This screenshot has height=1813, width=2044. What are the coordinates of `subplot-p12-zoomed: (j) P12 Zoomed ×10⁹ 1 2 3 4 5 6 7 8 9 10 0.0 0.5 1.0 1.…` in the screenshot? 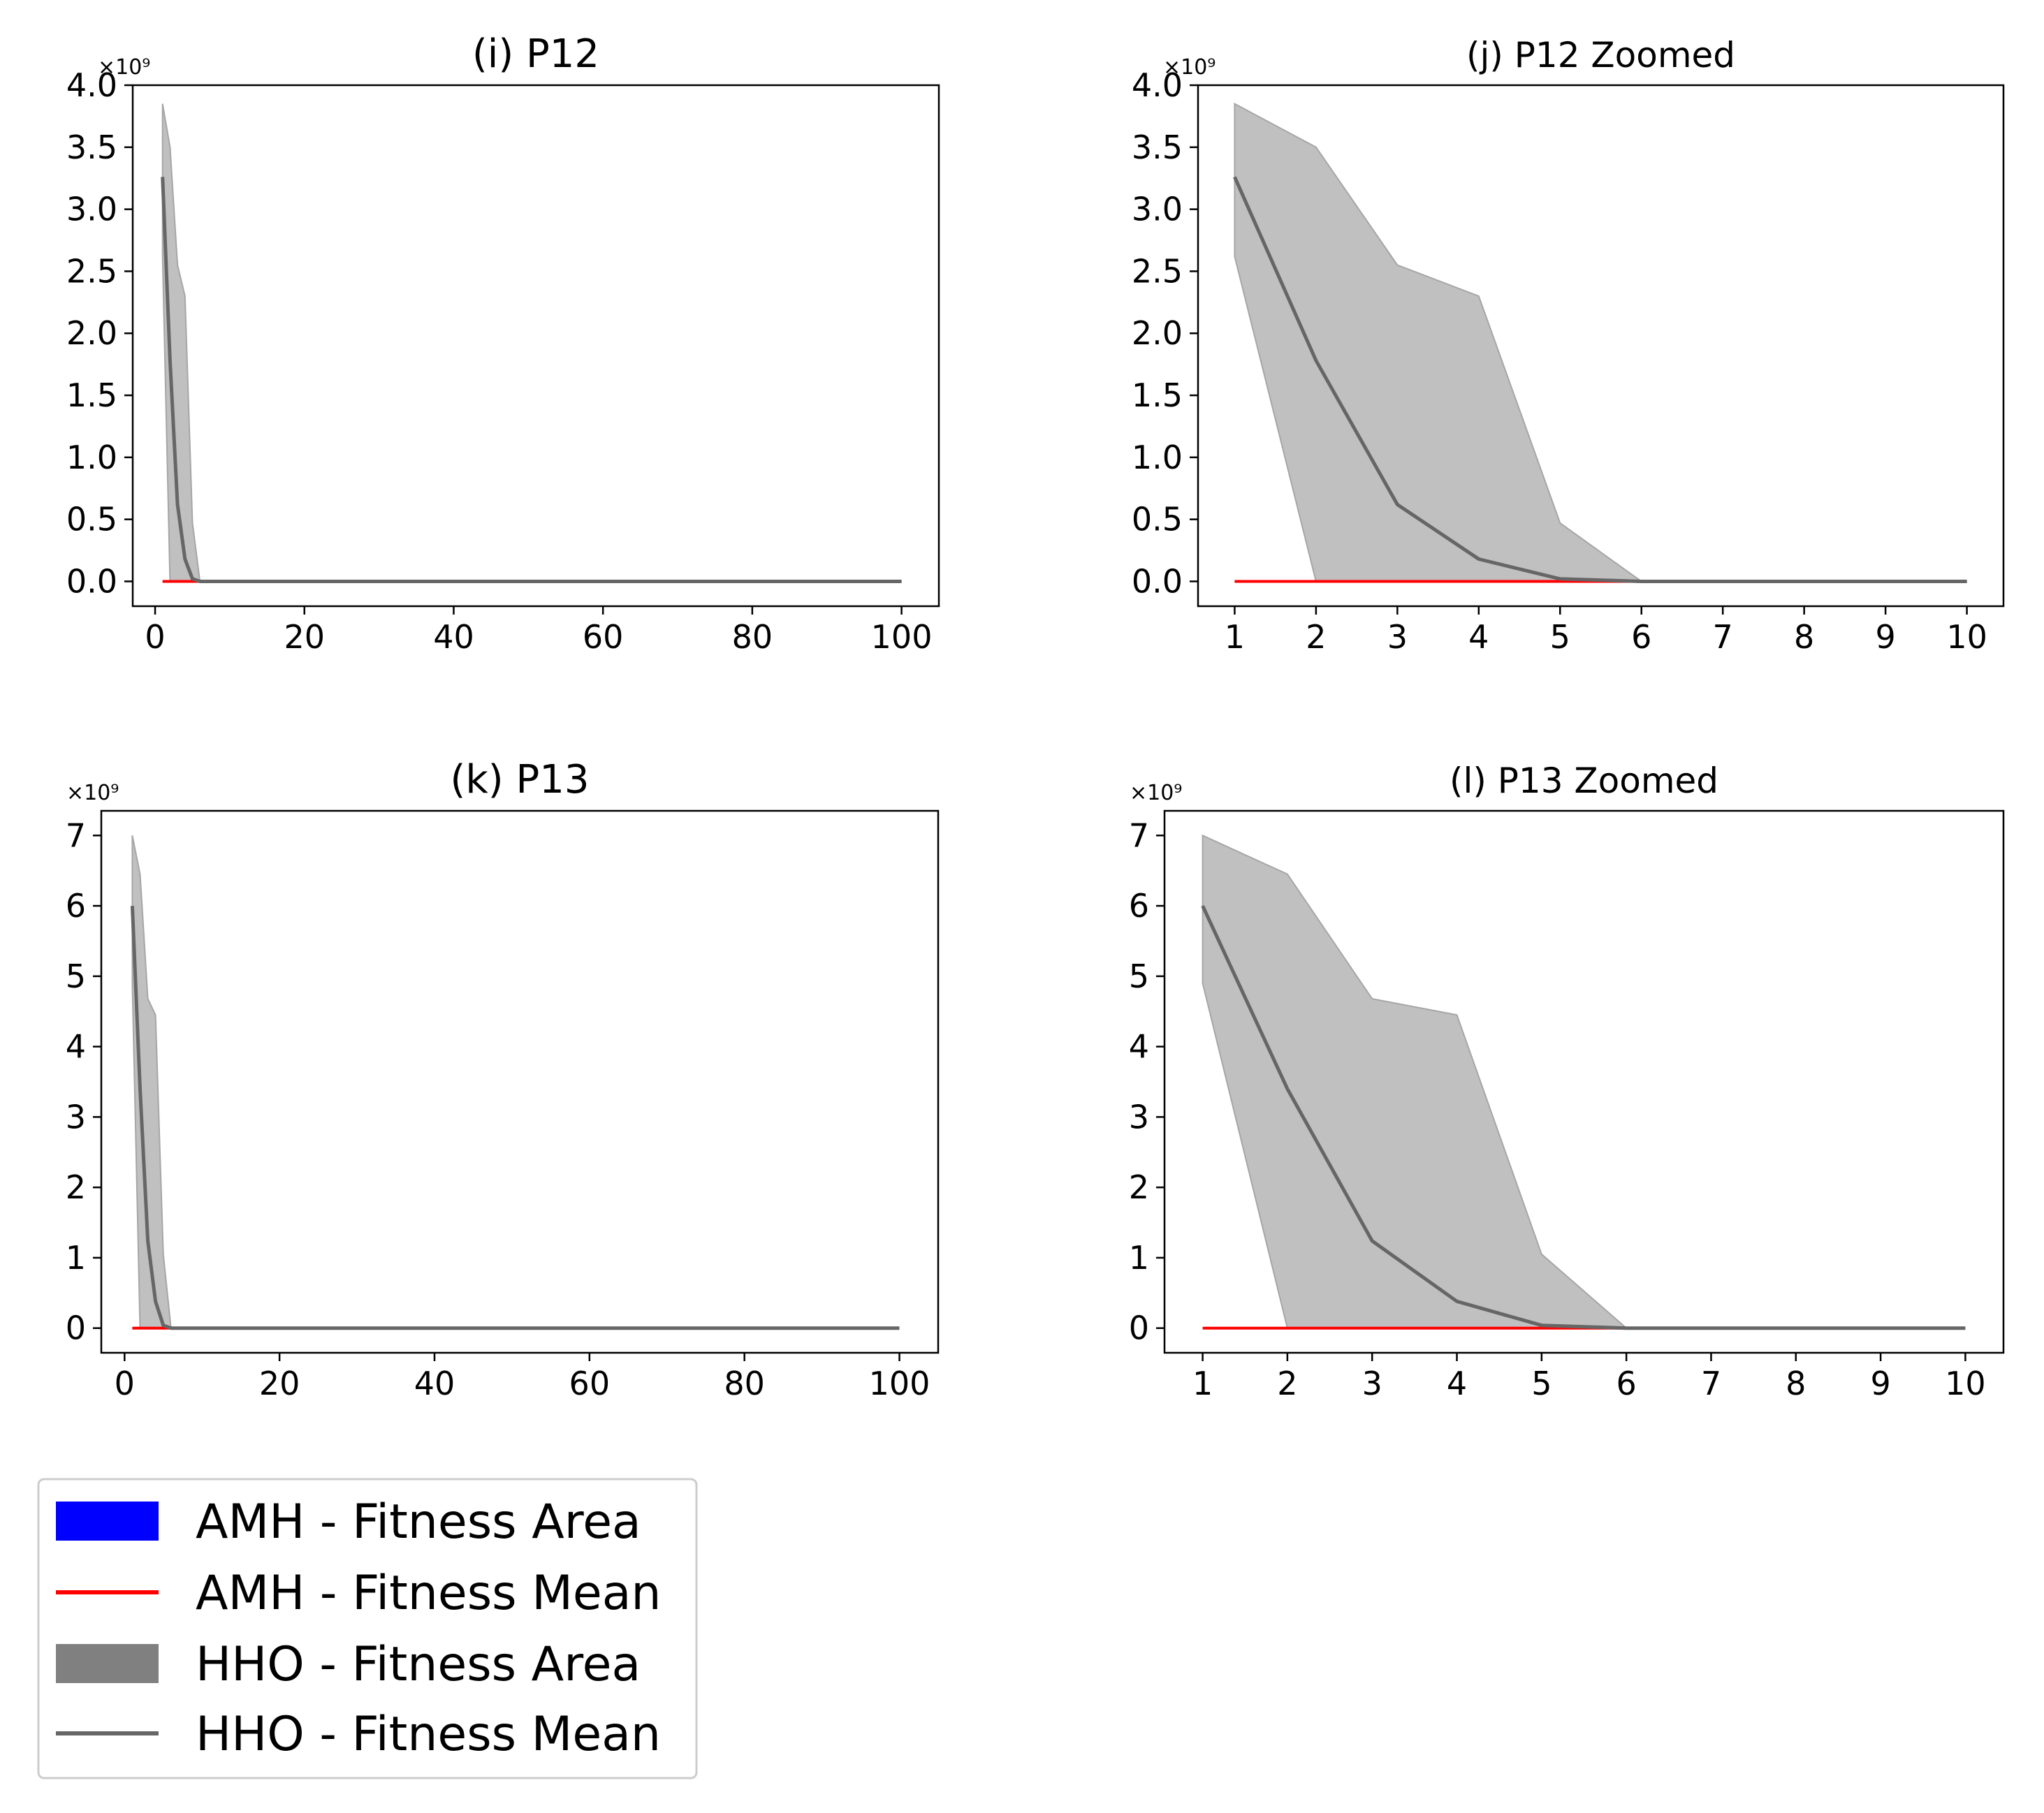 It's located at (1568, 345).